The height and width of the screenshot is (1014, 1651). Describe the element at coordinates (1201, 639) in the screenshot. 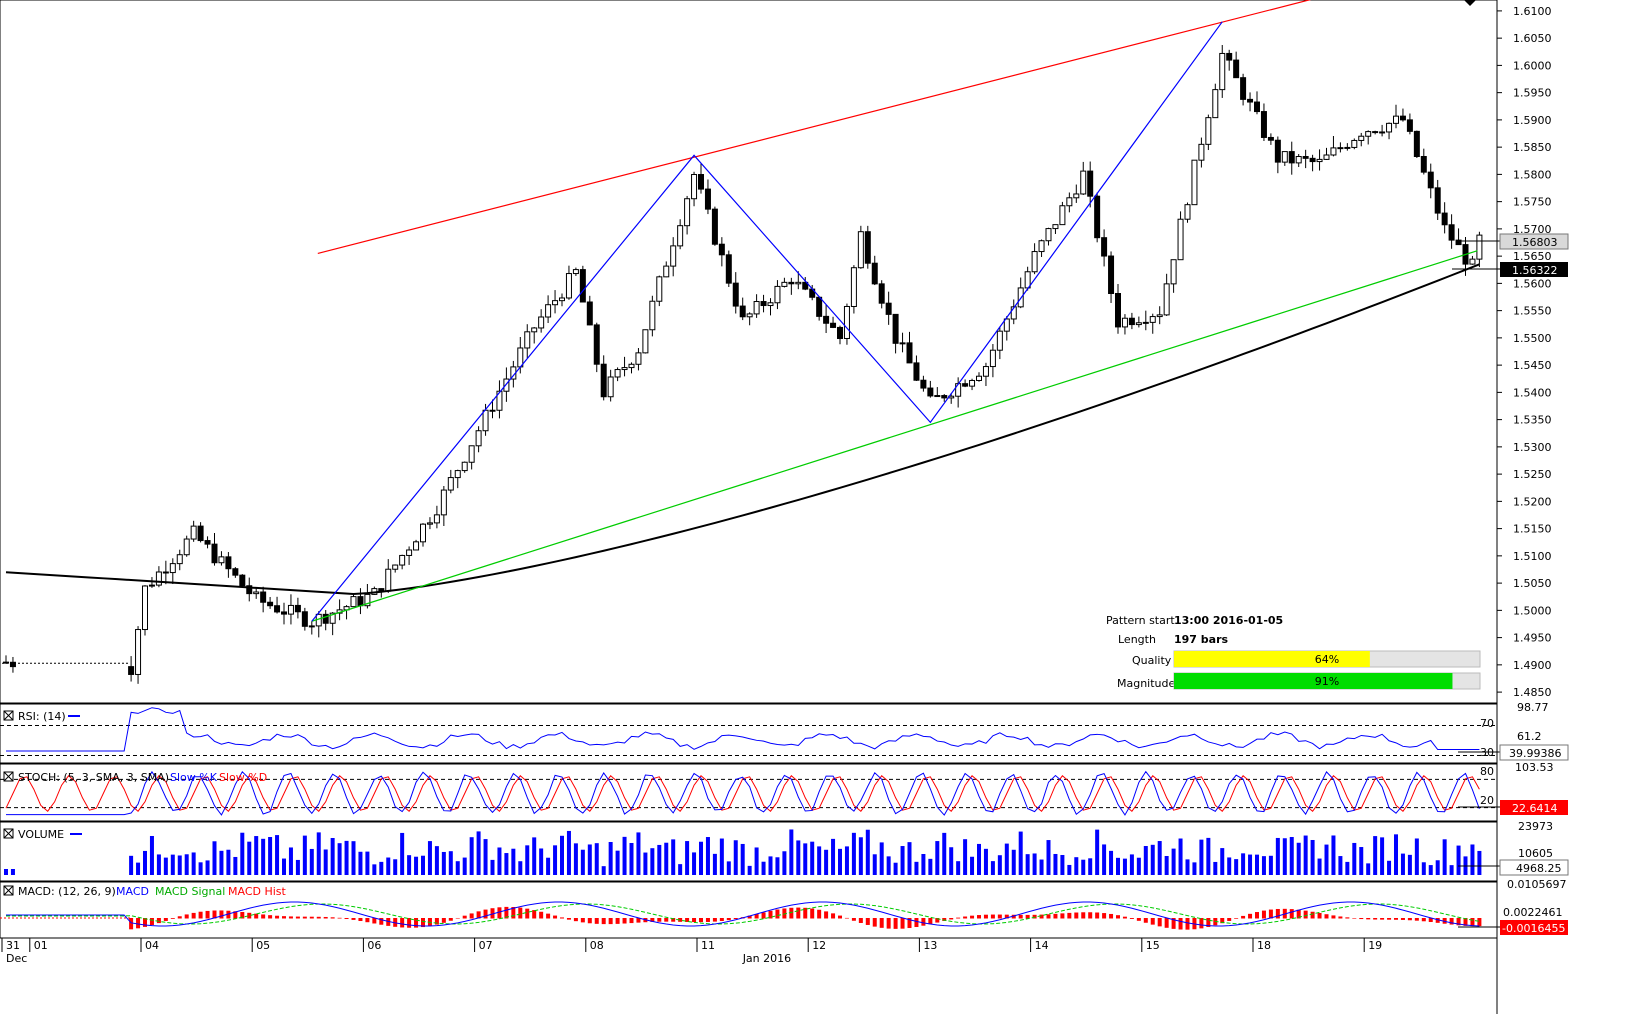

I see `pattern-length-value: 197 bars` at that location.